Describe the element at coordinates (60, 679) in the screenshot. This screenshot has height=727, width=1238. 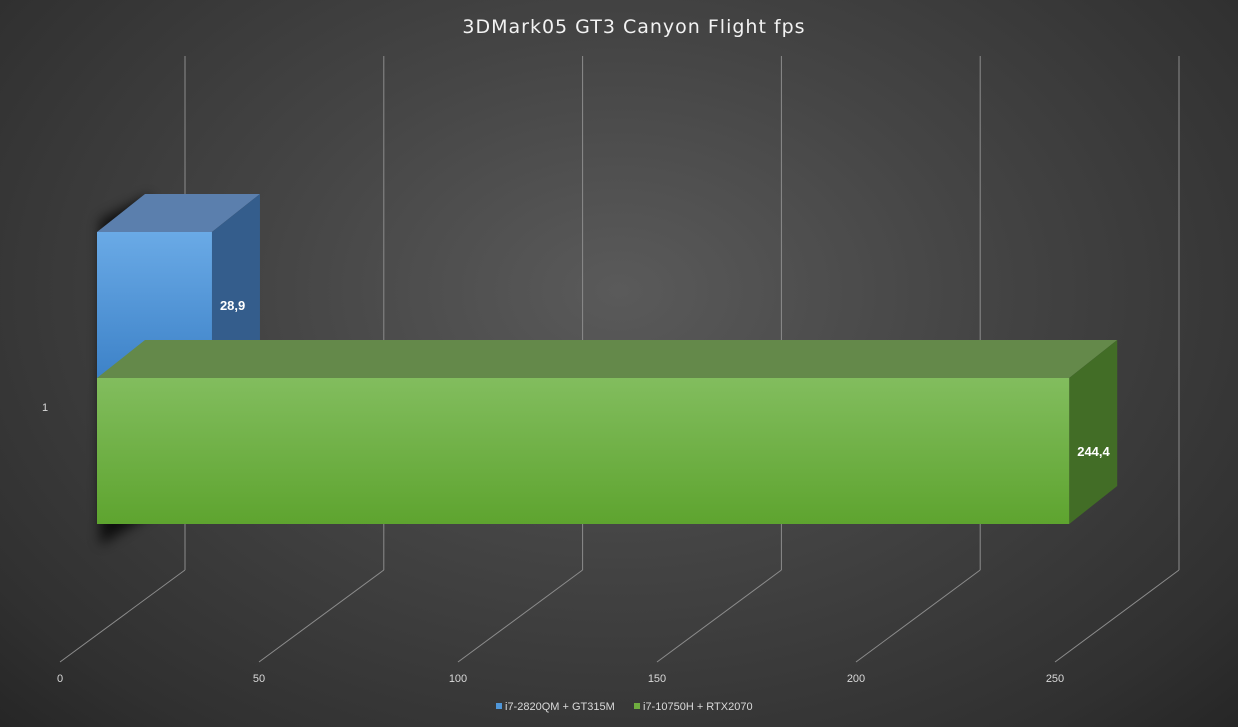
I see `x-tick-label-0: 0` at that location.